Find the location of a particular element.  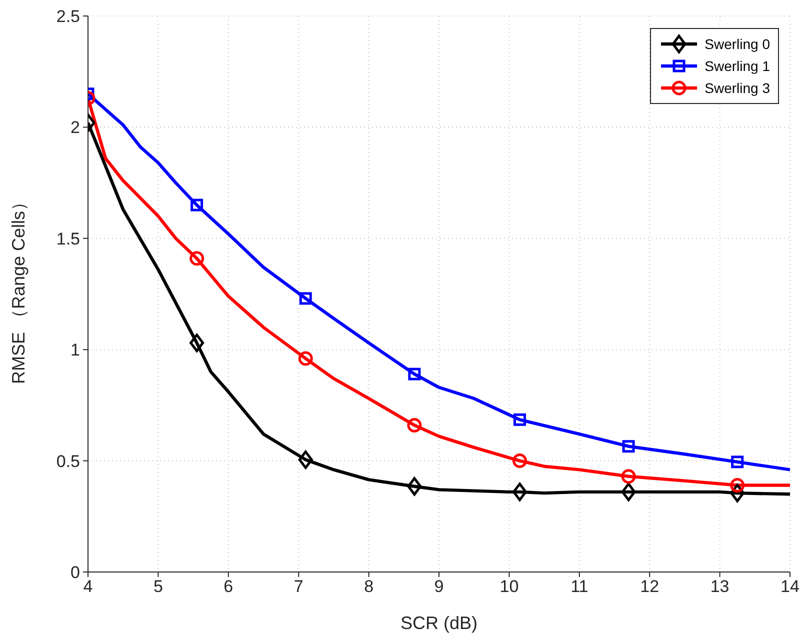

y-tick-label: 1 is located at coordinates (75, 350).